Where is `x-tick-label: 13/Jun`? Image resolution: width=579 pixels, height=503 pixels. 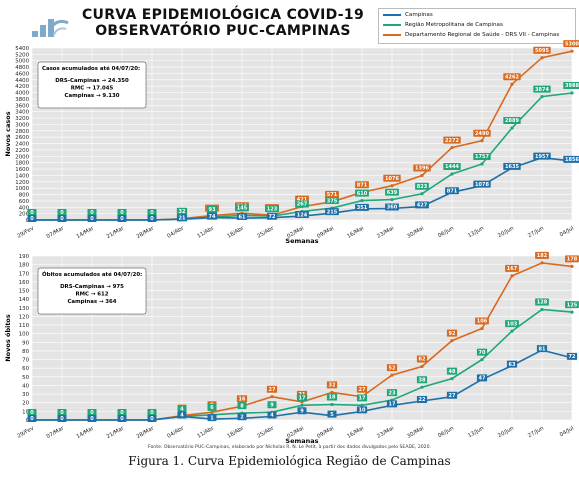
x-tick-label: 13/Jun is located at coordinates (476, 433).